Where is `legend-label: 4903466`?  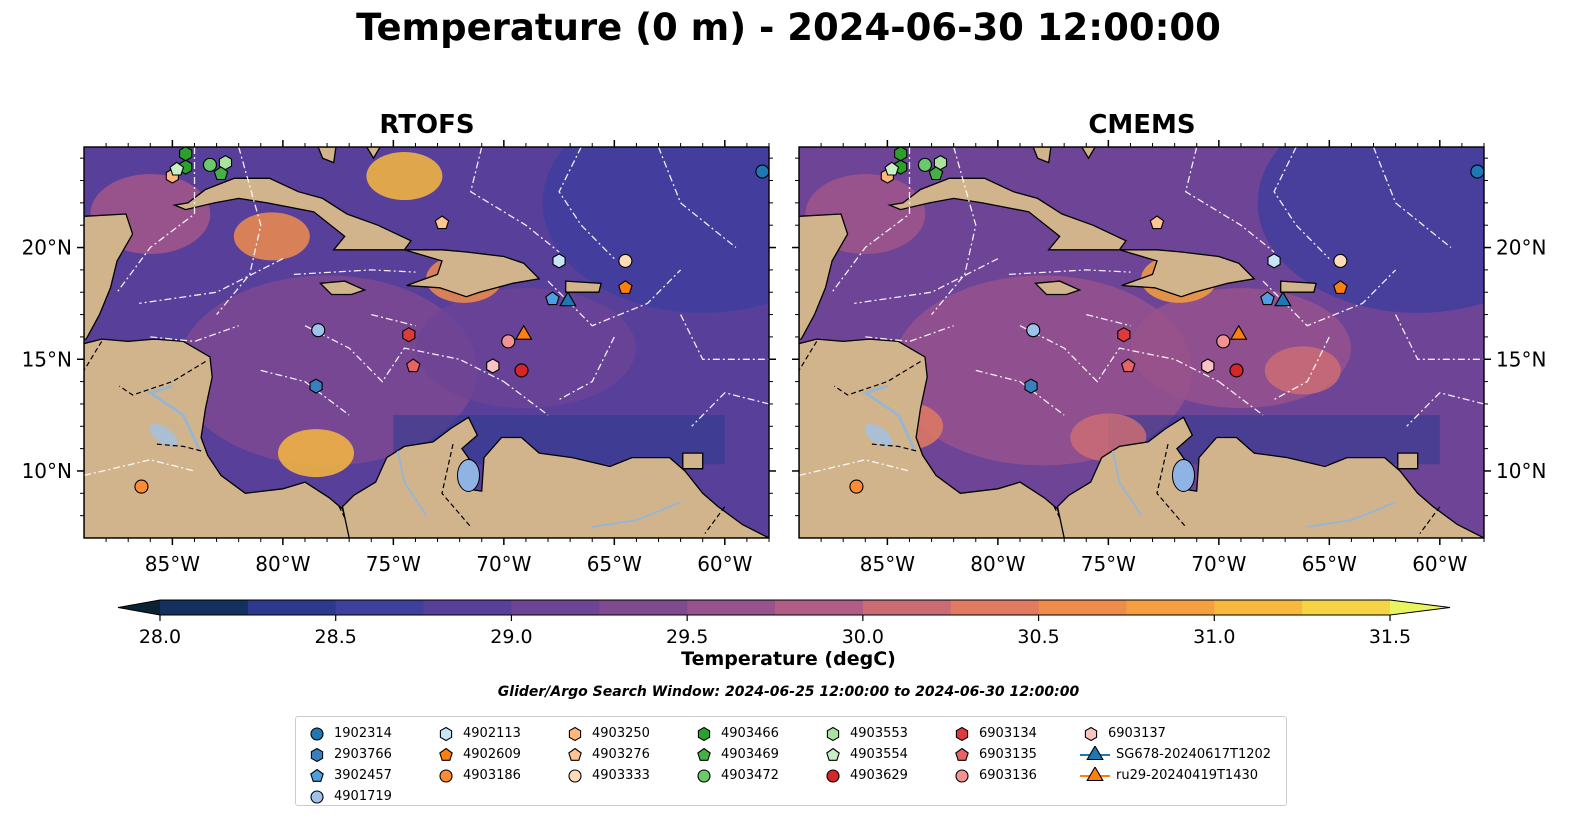
legend-label: 4903466 is located at coordinates (750, 733).